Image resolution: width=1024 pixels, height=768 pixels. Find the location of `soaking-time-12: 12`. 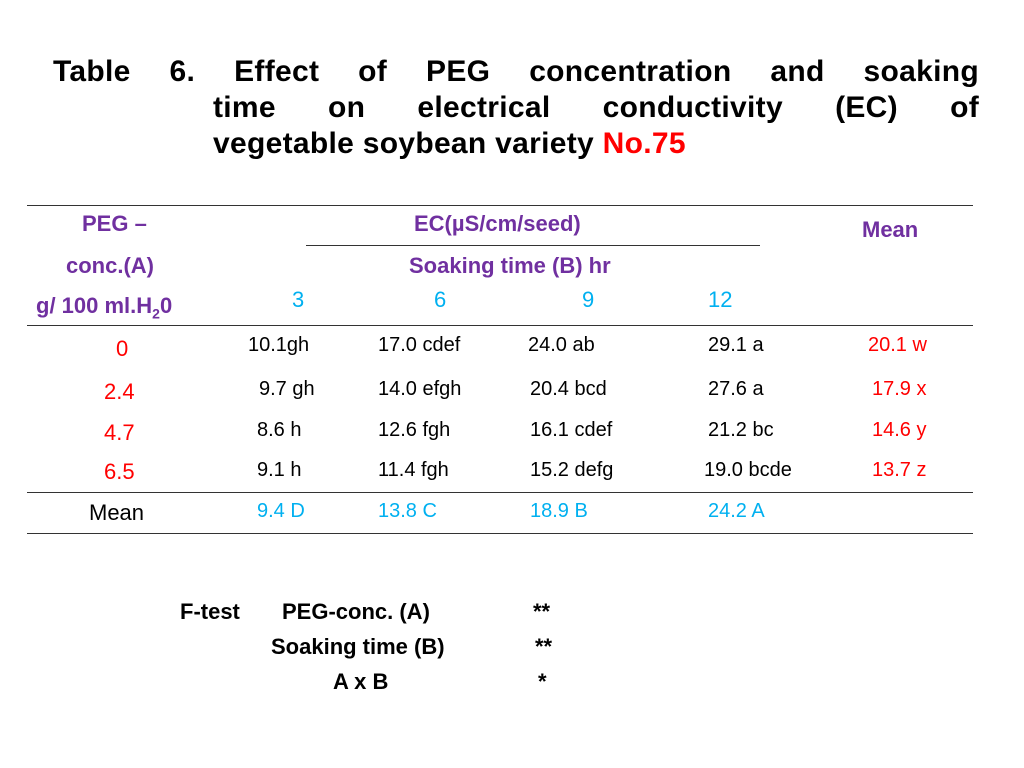

soaking-time-12: 12 is located at coordinates (720, 299).